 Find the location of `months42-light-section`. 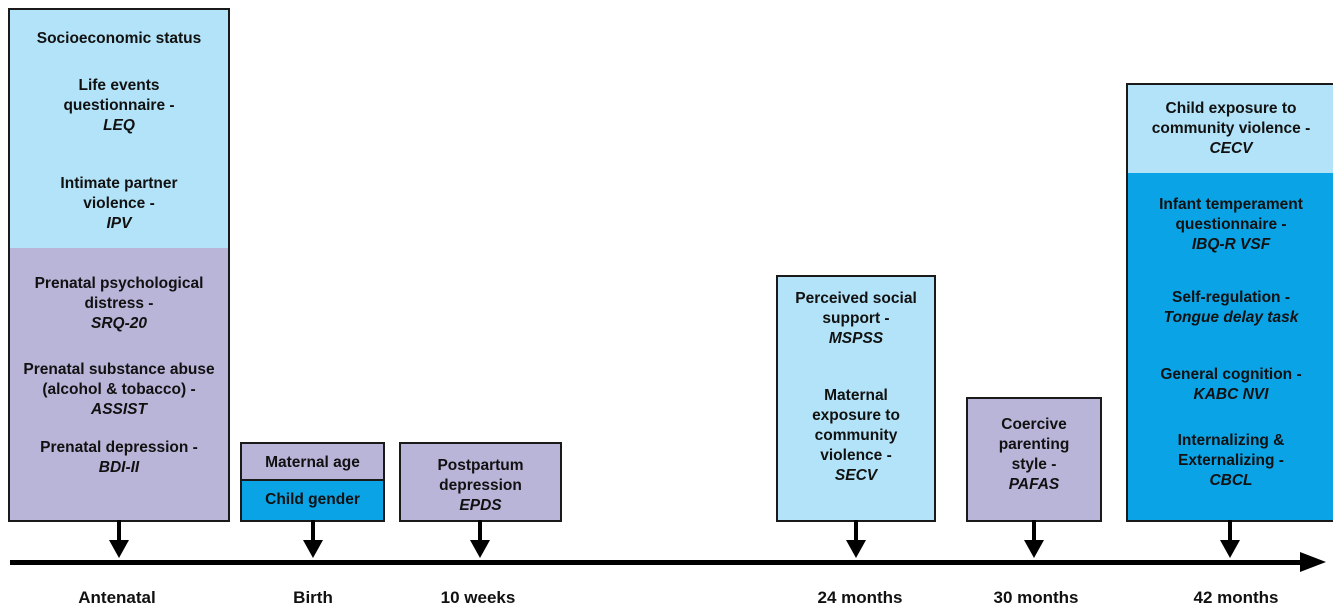

months42-light-section is located at coordinates (1230, 129).